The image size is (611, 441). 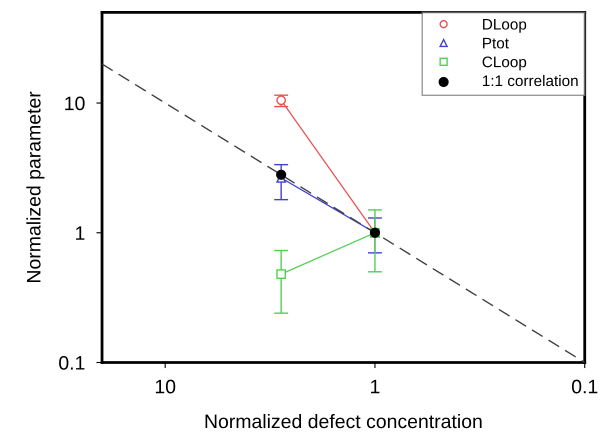 I want to click on x-tick-label: 0.1, so click(x=585, y=387).